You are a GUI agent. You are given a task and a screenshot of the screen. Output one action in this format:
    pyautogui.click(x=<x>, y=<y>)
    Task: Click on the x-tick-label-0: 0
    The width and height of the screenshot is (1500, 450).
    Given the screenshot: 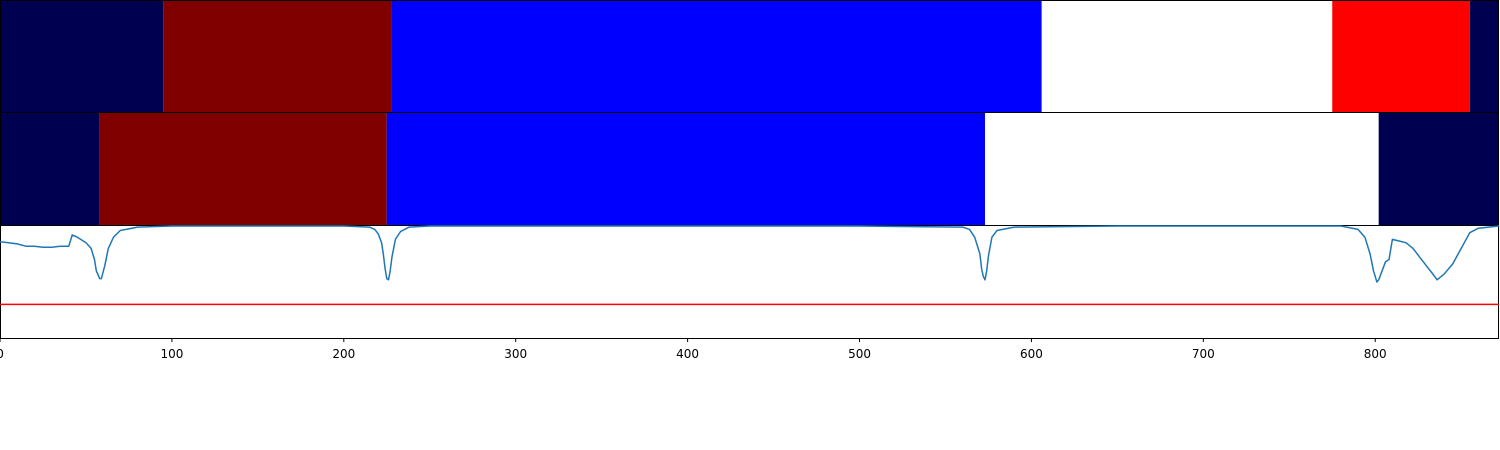 What is the action you would take?
    pyautogui.click(x=2, y=354)
    